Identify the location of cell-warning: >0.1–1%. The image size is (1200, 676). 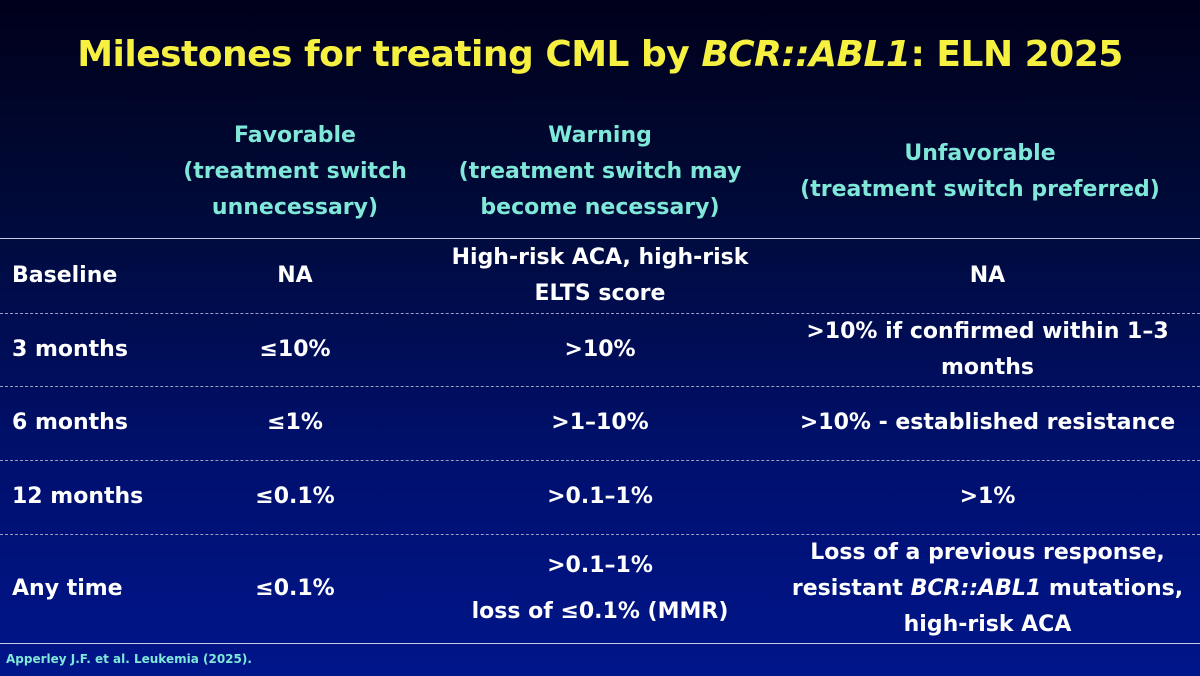
(600, 496).